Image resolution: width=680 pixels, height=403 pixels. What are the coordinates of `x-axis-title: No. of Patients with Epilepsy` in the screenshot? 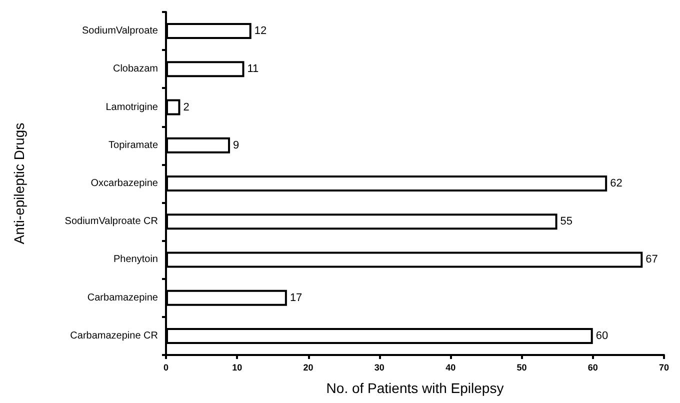 It's located at (415, 388).